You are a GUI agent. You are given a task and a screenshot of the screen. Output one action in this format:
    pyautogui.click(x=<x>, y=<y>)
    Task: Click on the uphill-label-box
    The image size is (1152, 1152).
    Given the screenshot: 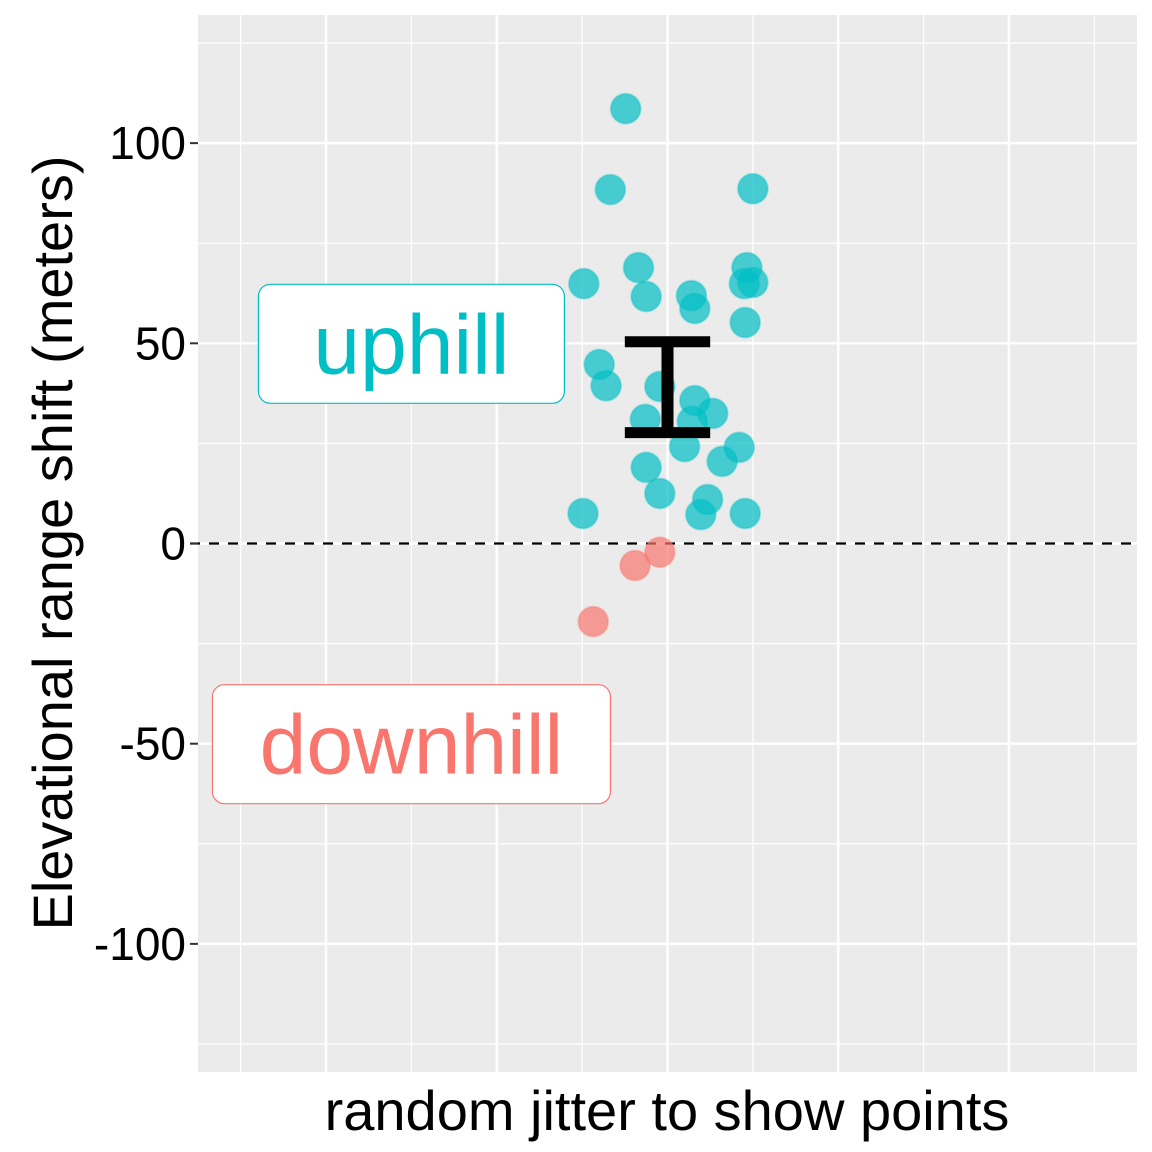 What is the action you would take?
    pyautogui.click(x=411, y=343)
    